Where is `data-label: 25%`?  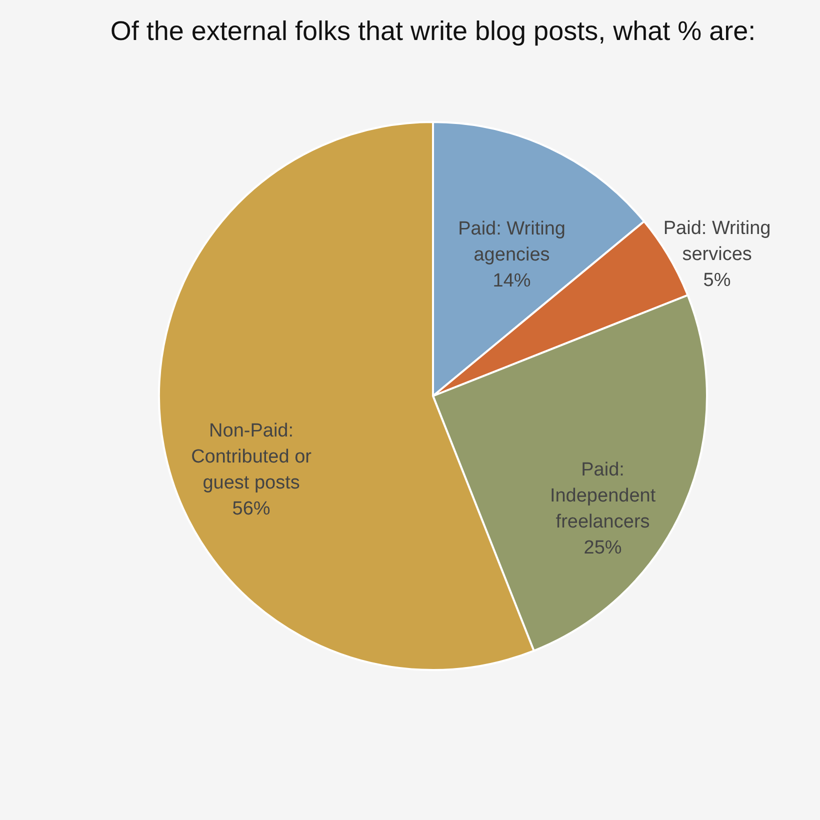
data-label: 25% is located at coordinates (603, 547).